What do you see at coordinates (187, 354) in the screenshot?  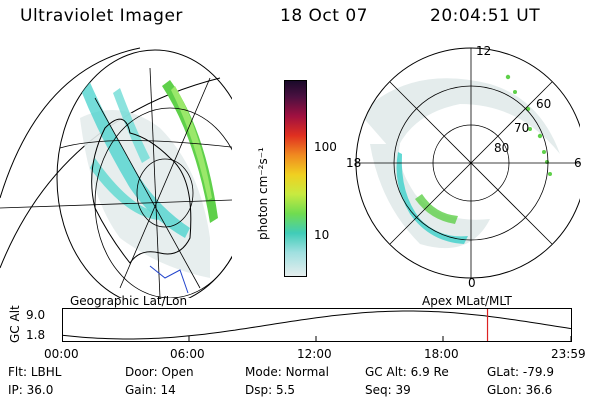 I see `time-tick-0600: 06:00` at bounding box center [187, 354].